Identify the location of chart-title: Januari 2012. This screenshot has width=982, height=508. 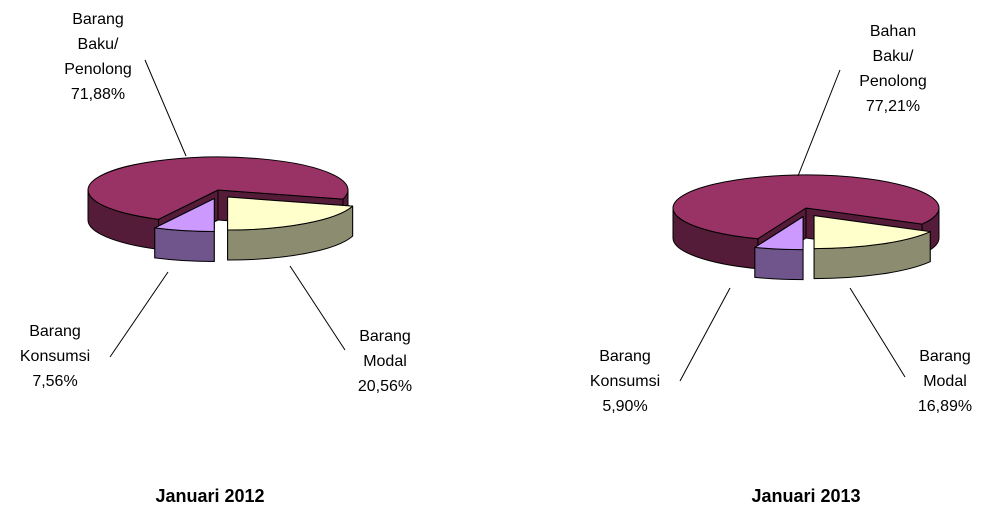
(209, 496).